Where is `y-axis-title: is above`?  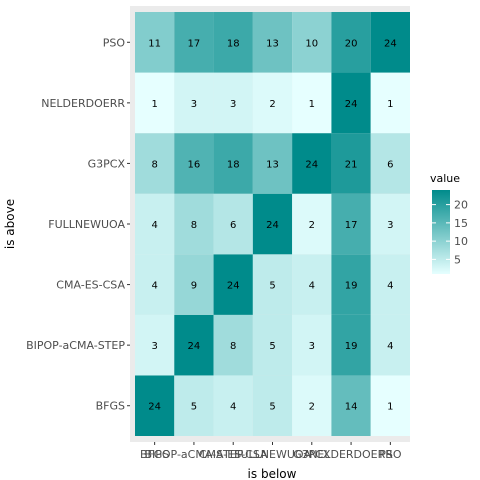
y-axis-title: is above is located at coordinates (10, 224).